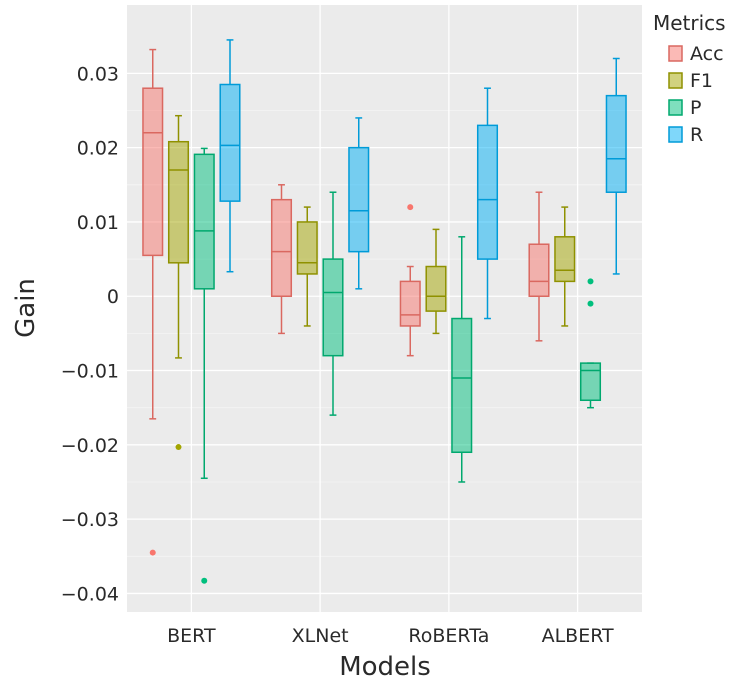  Describe the element at coordinates (701, 81) in the screenshot. I see `legend-label: F1` at that location.